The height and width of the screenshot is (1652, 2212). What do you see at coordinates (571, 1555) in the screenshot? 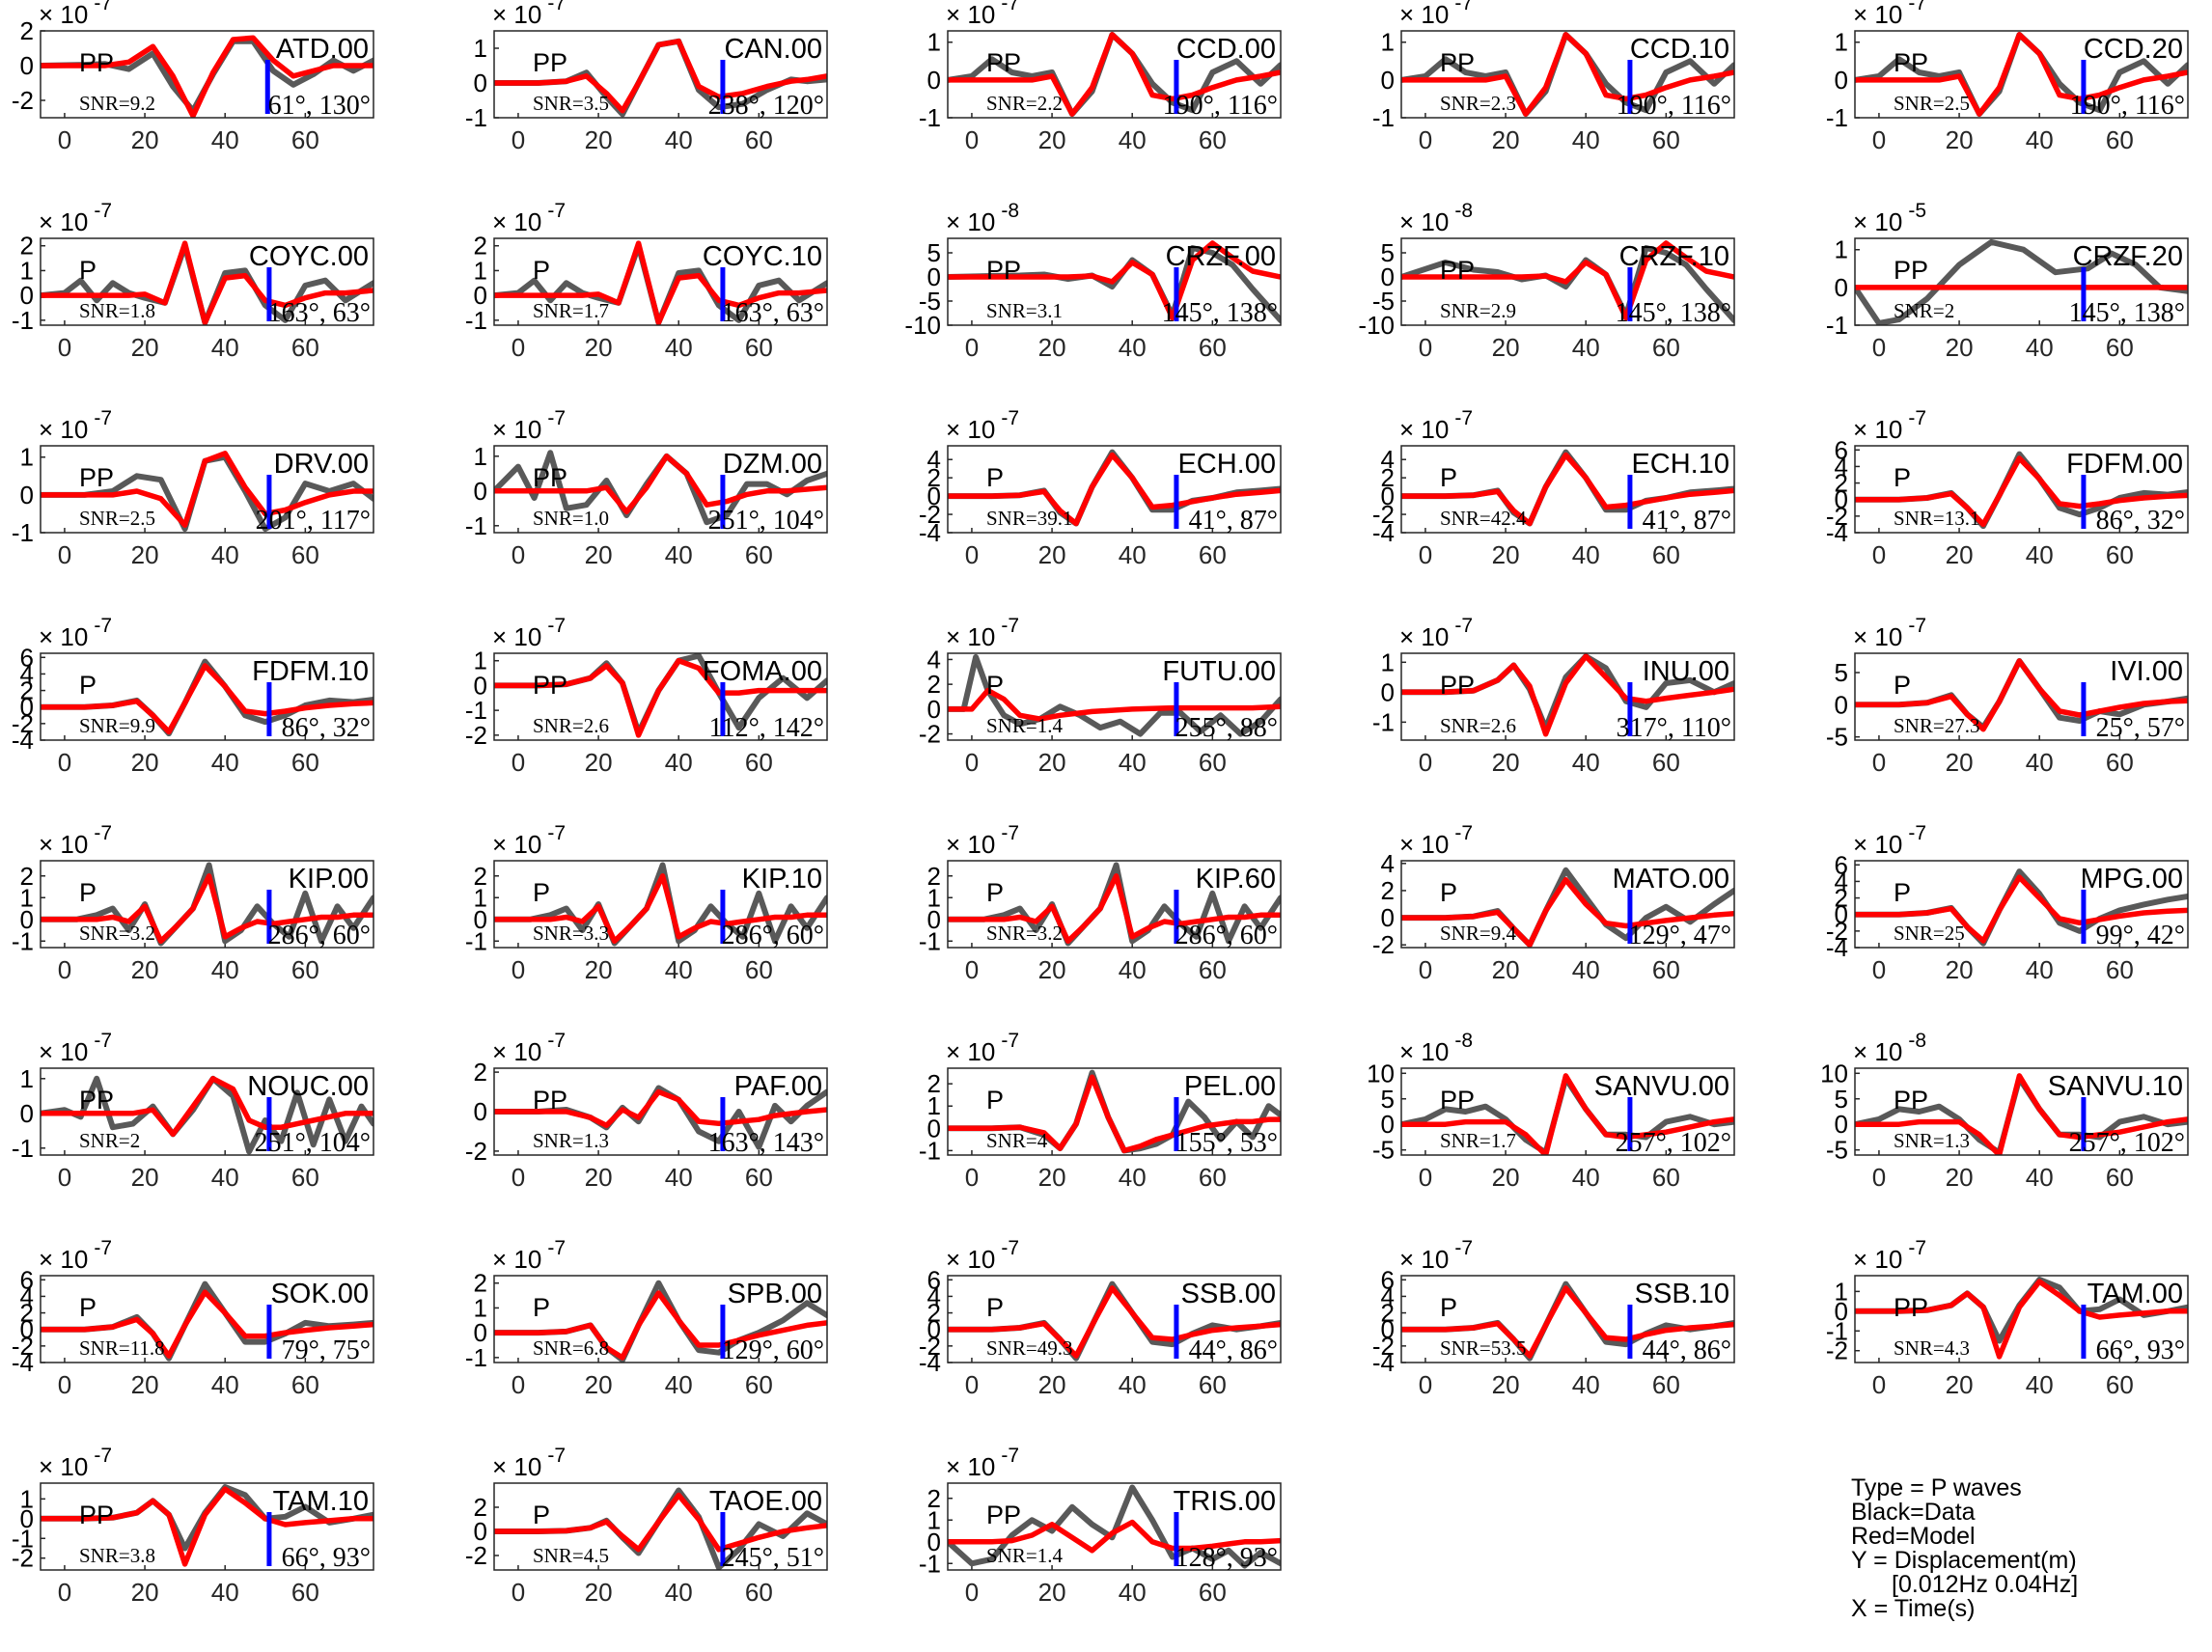
I see `snr-label: SNR=4.5` at bounding box center [571, 1555].